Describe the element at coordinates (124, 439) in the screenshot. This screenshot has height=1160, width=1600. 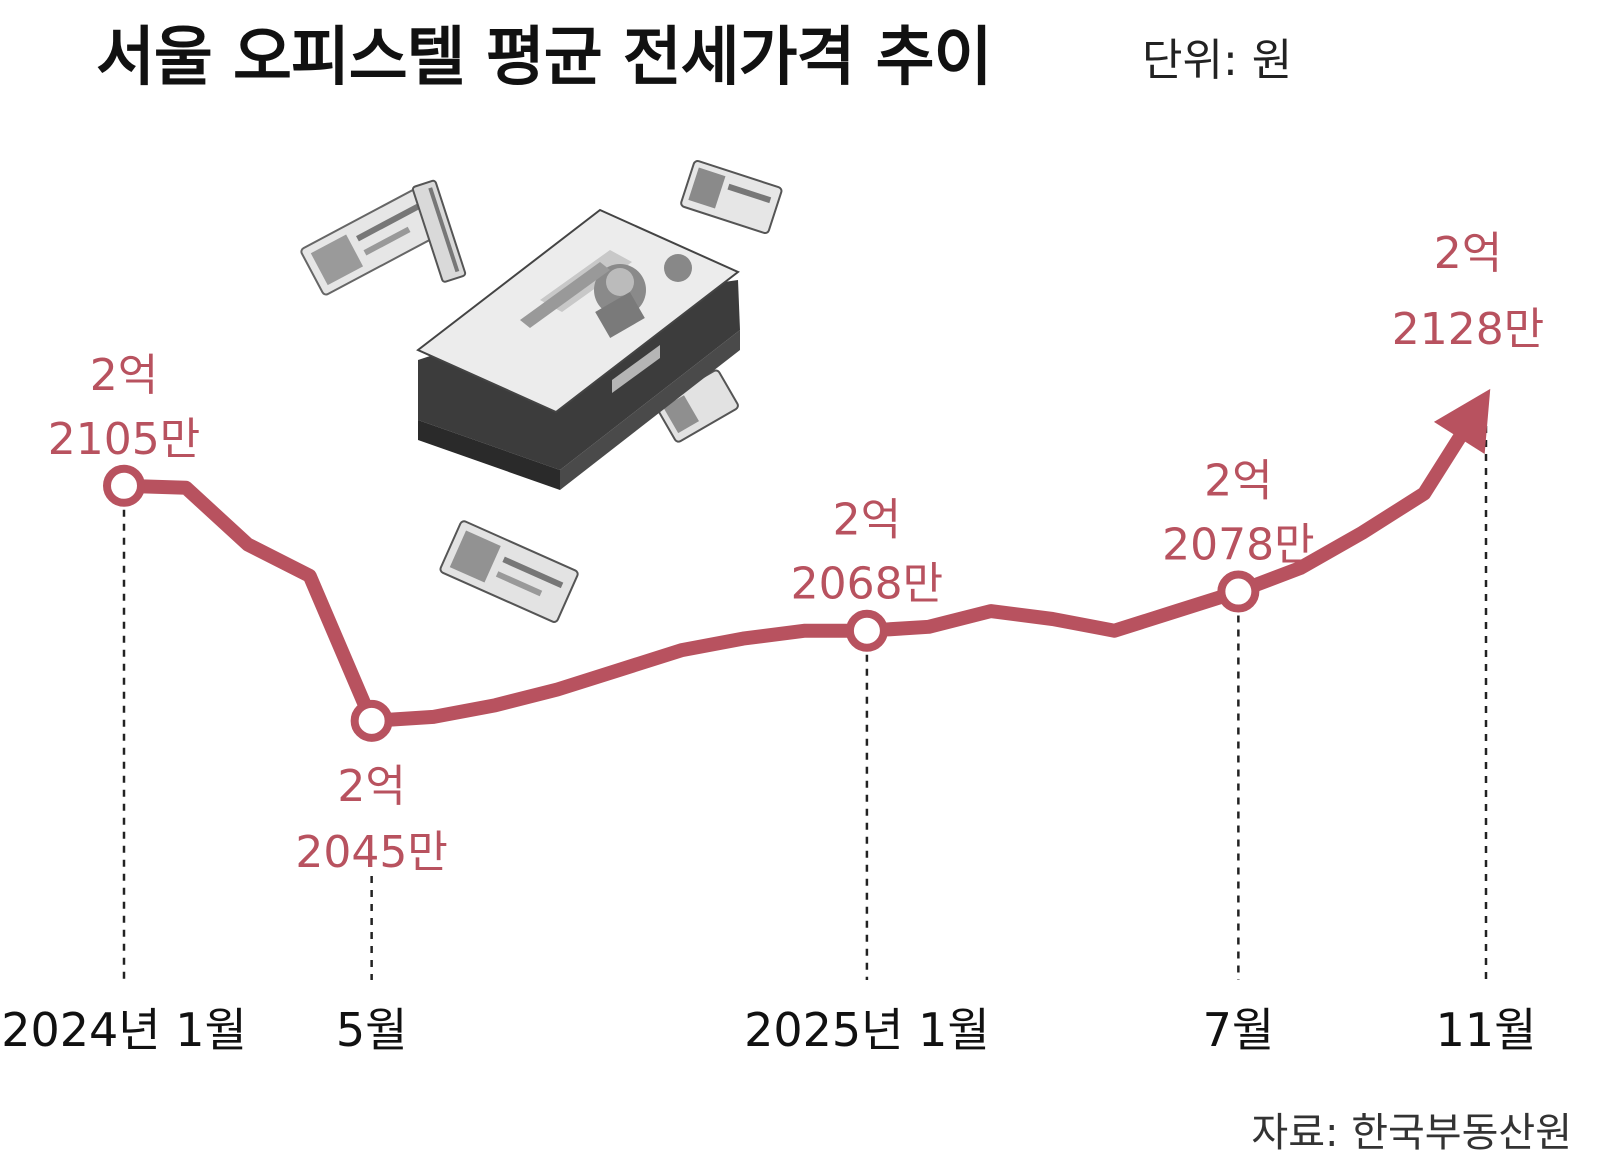
I see `value-label-2024-01-line2: 2105만` at that location.